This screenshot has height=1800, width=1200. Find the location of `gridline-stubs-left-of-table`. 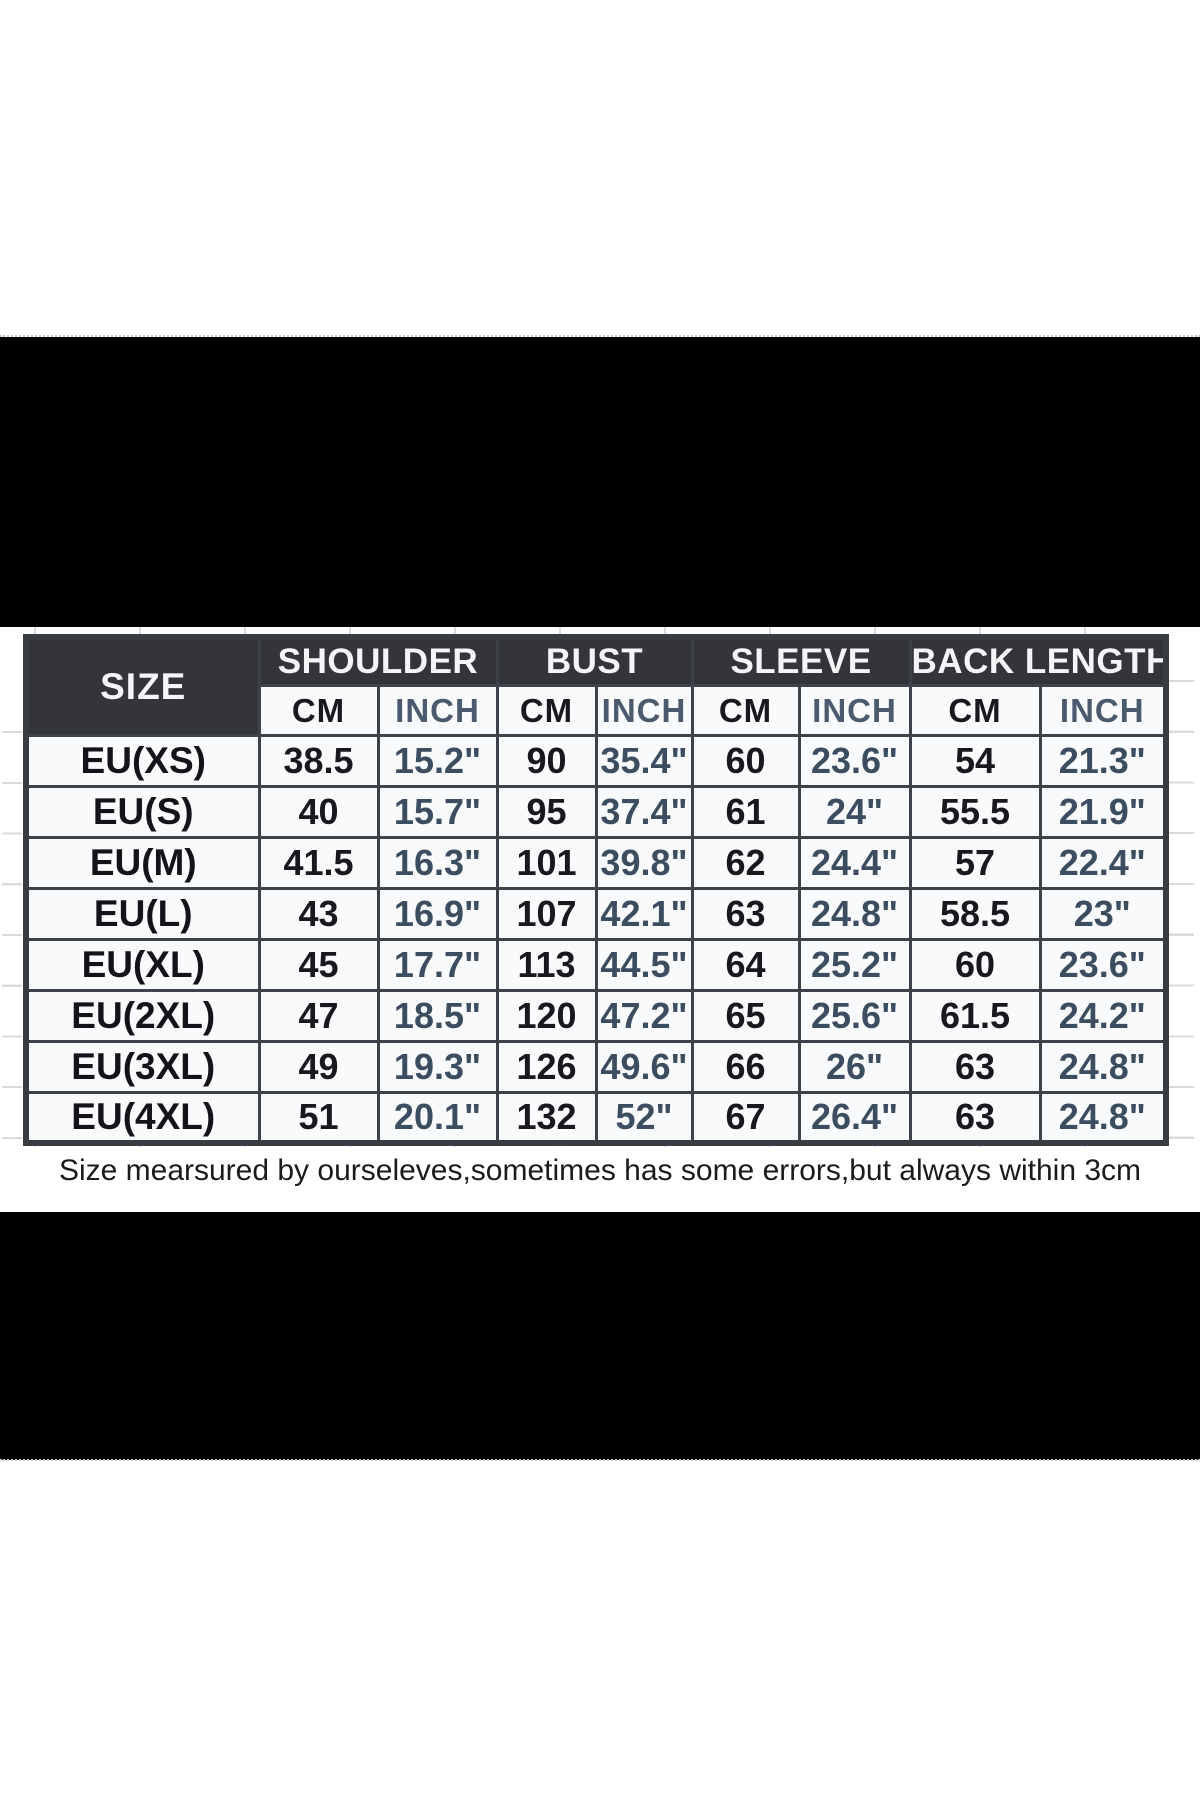

gridline-stubs-left-of-table is located at coordinates (12, 936).